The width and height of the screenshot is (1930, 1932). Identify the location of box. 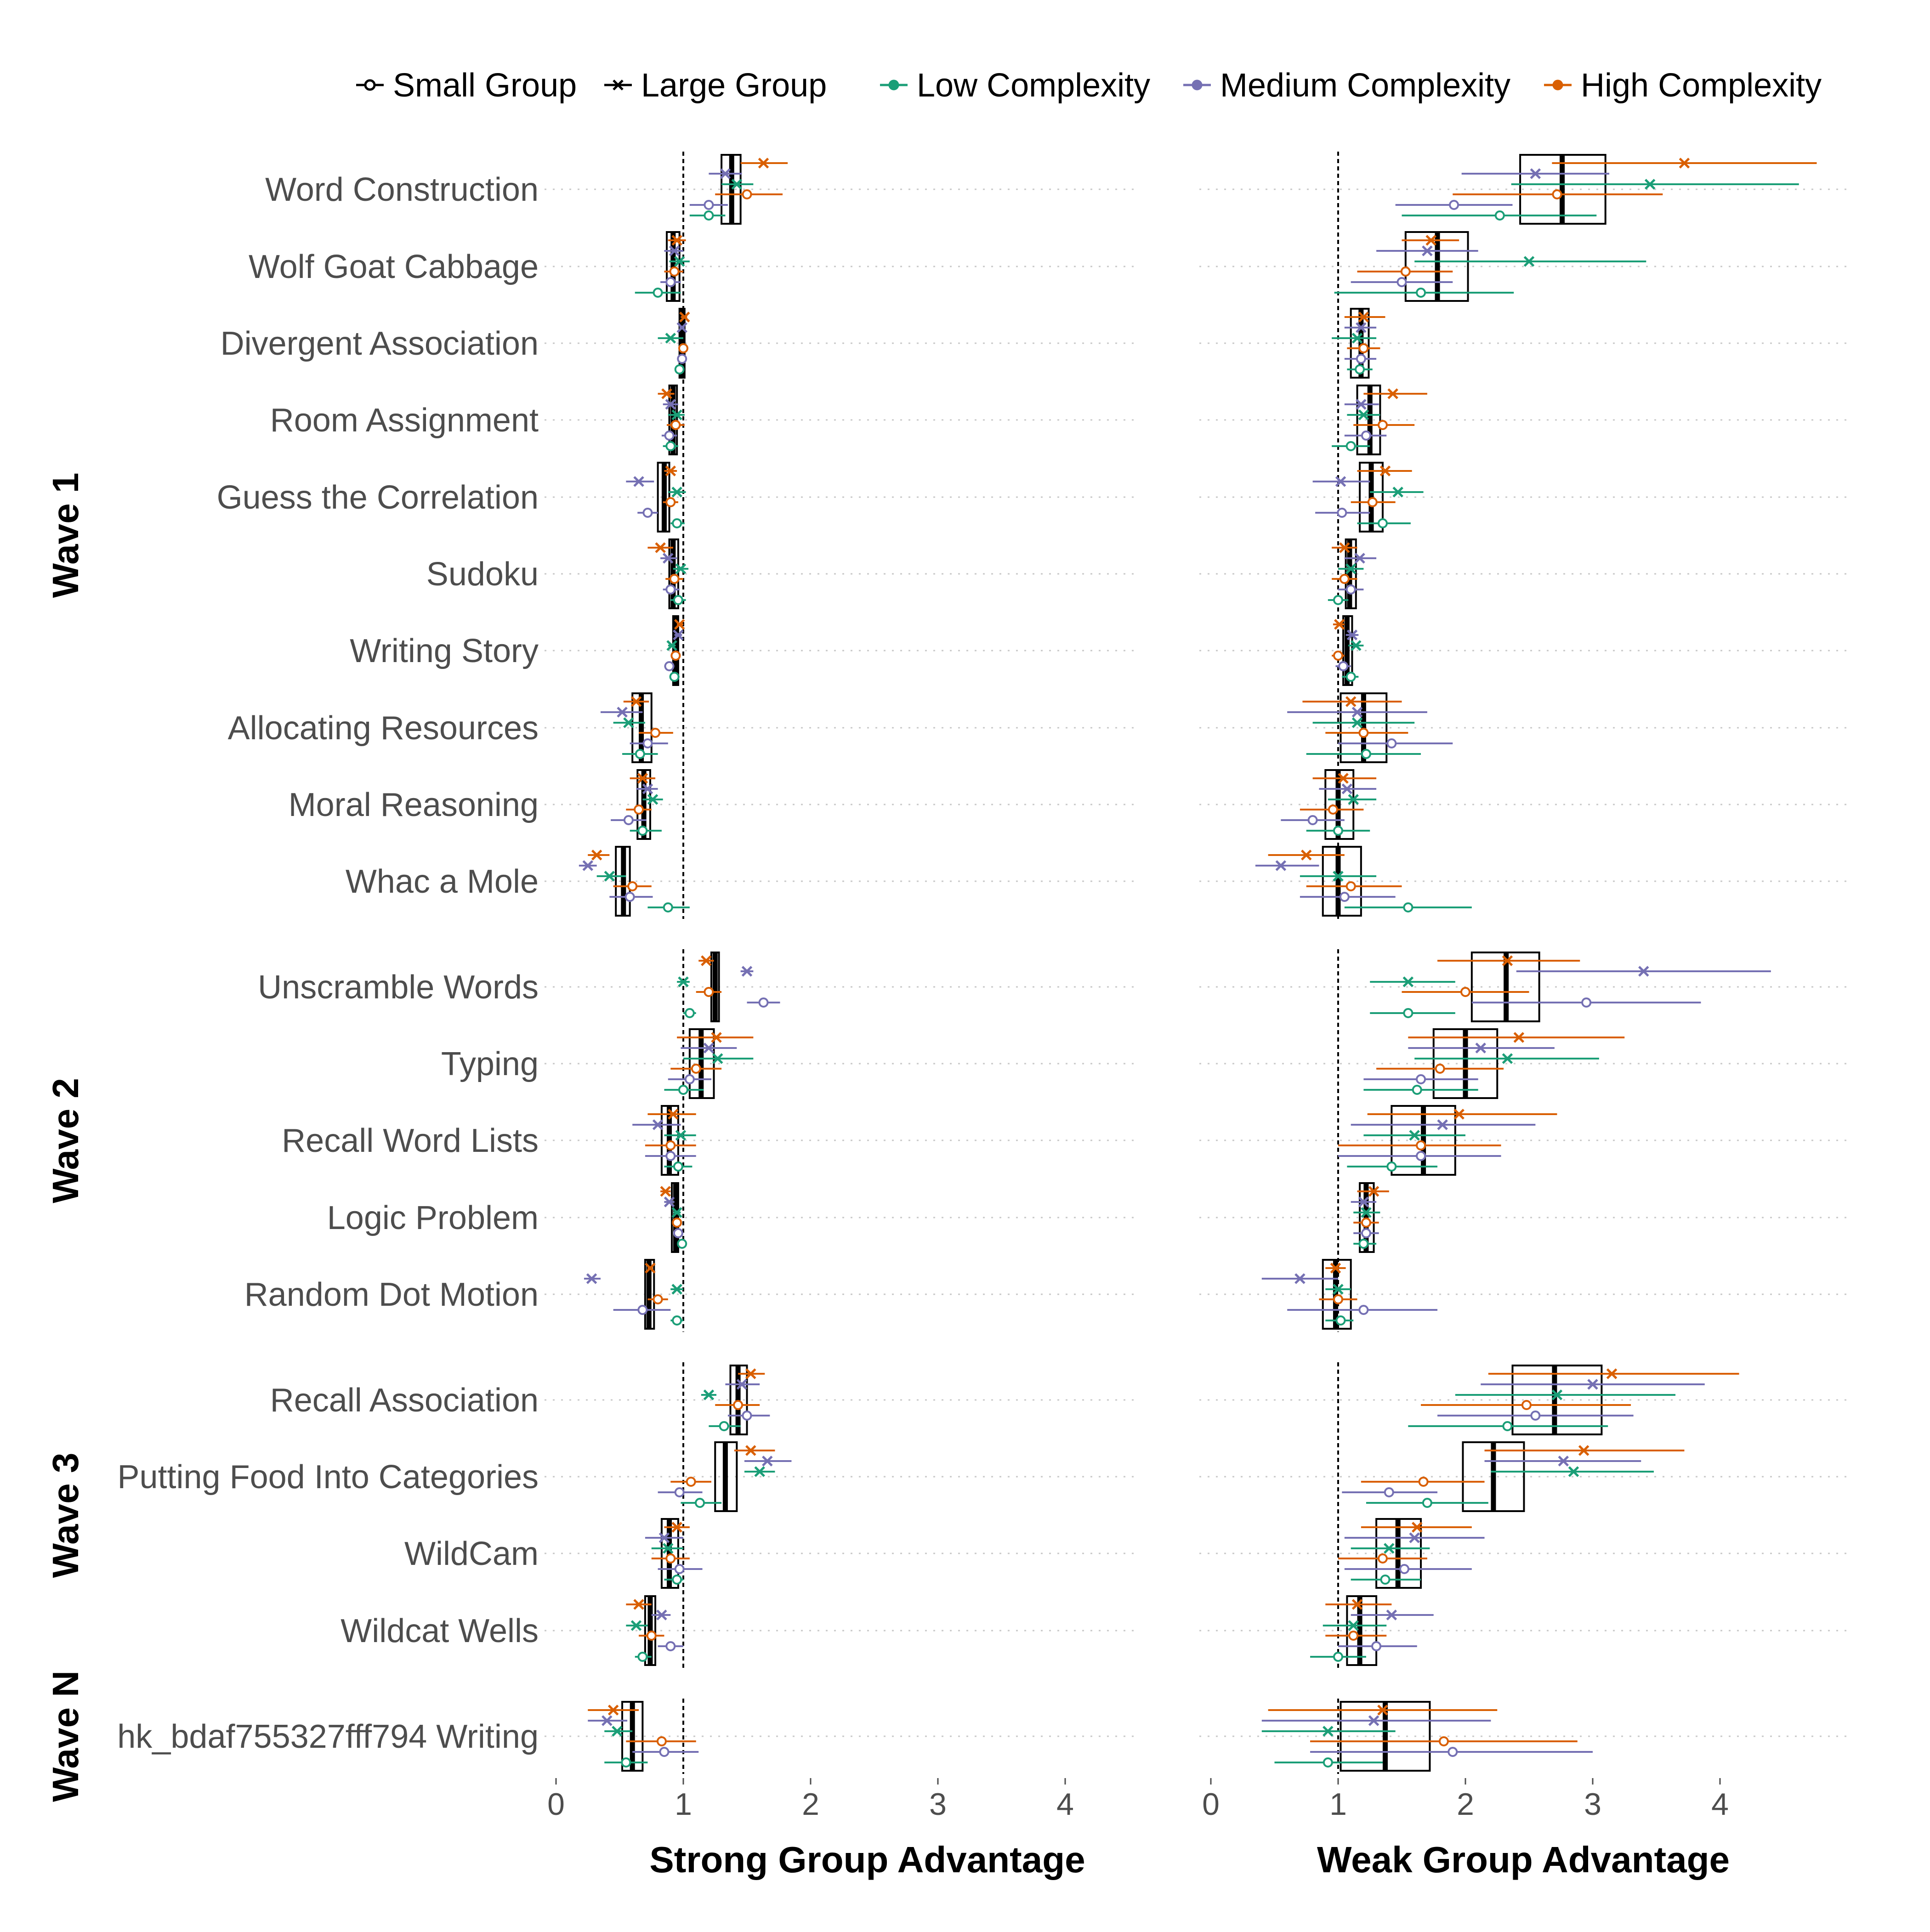
(1342, 881).